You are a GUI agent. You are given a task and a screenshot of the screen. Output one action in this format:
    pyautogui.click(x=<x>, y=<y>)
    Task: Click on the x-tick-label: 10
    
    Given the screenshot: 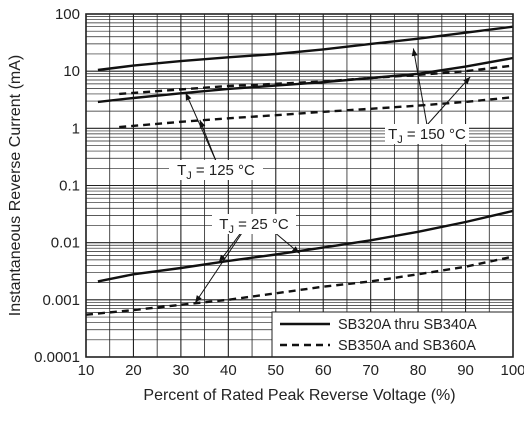 What is the action you would take?
    pyautogui.click(x=86, y=370)
    